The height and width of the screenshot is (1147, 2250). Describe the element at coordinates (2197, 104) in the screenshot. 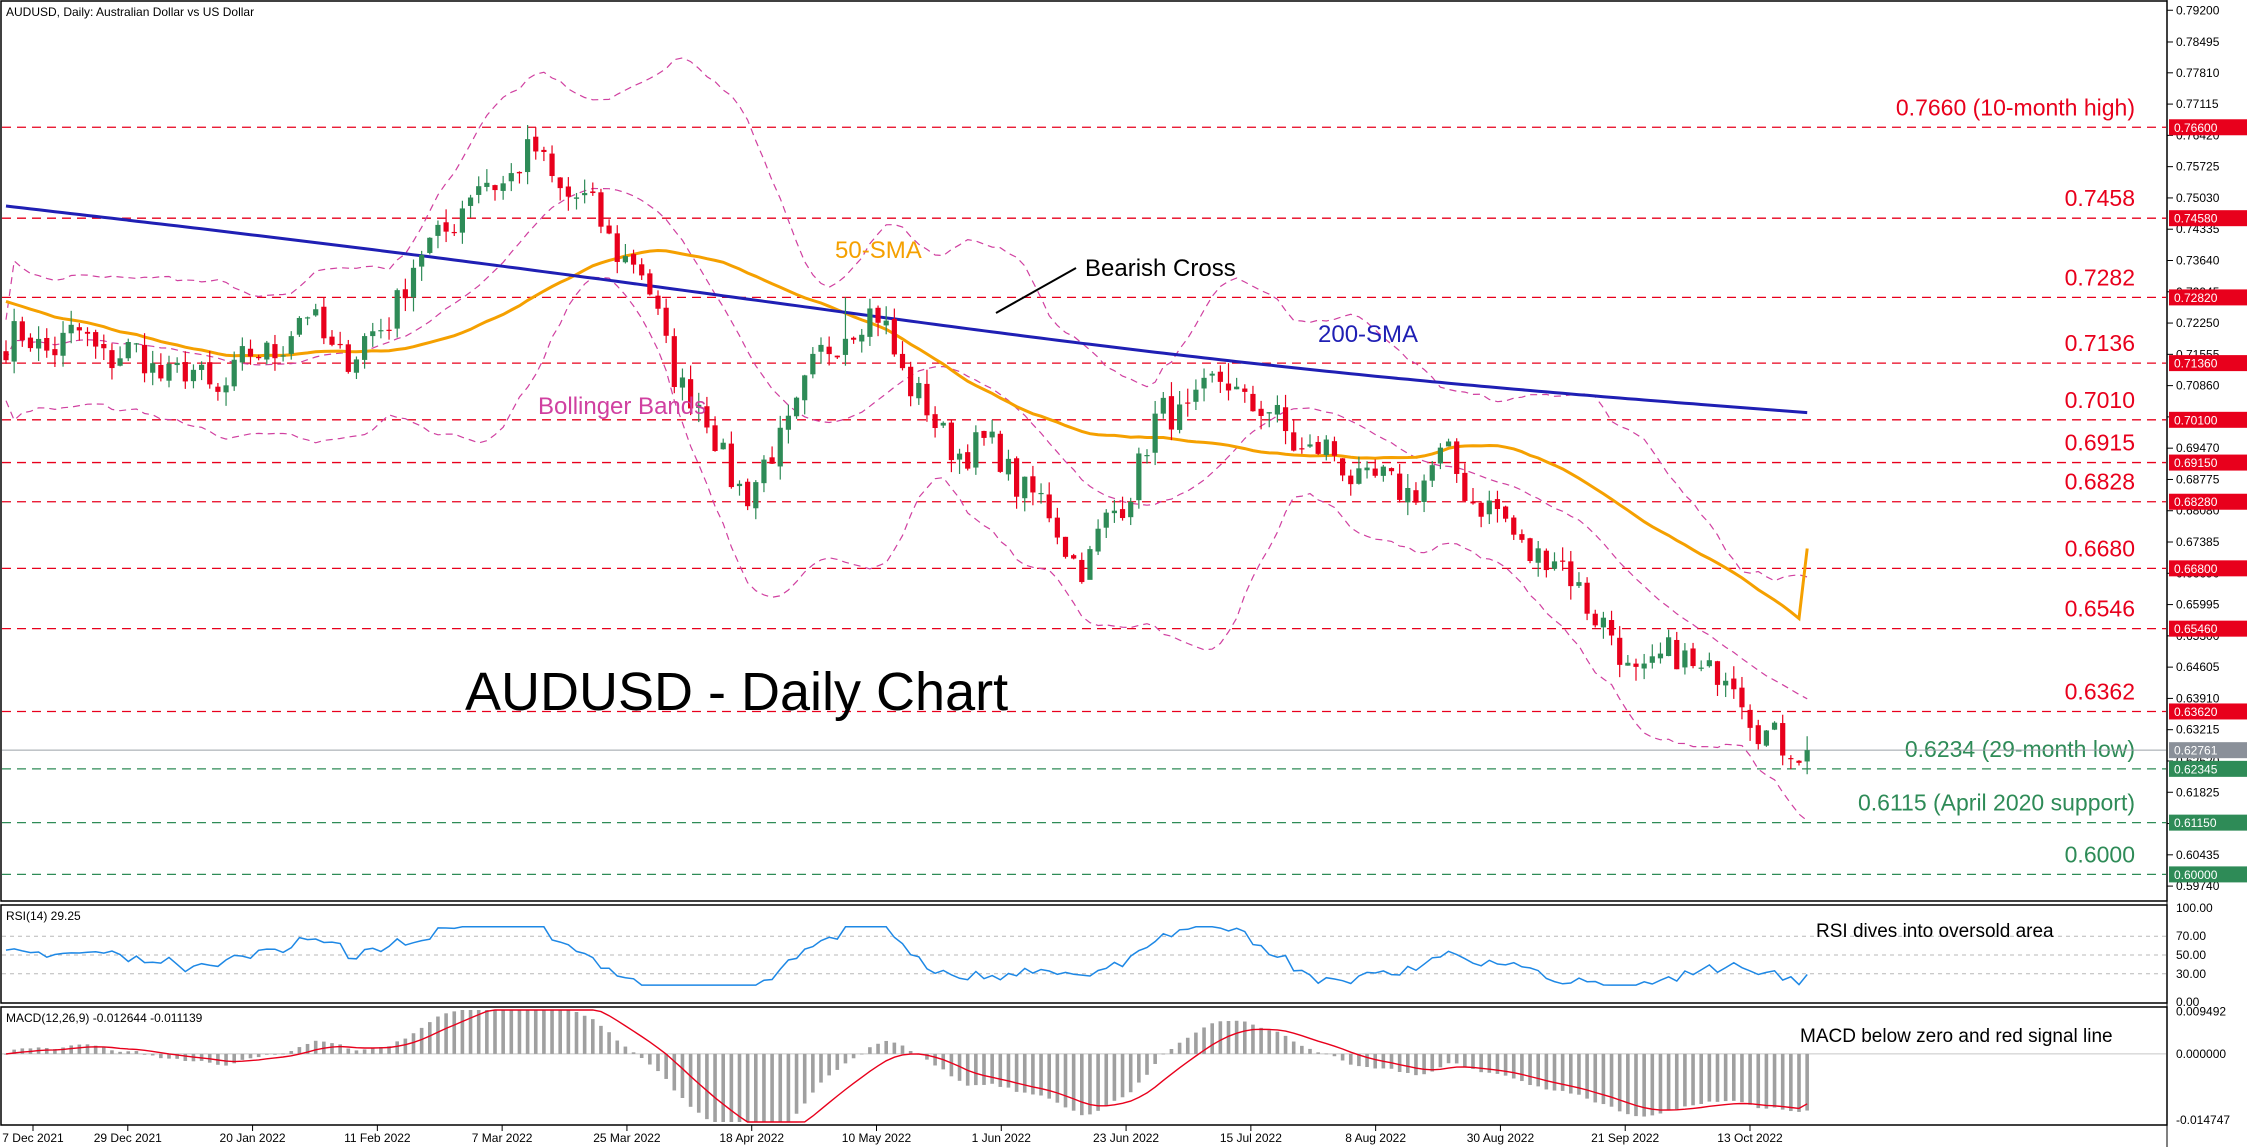

I see `price-tick-label-3: 0.77115` at that location.